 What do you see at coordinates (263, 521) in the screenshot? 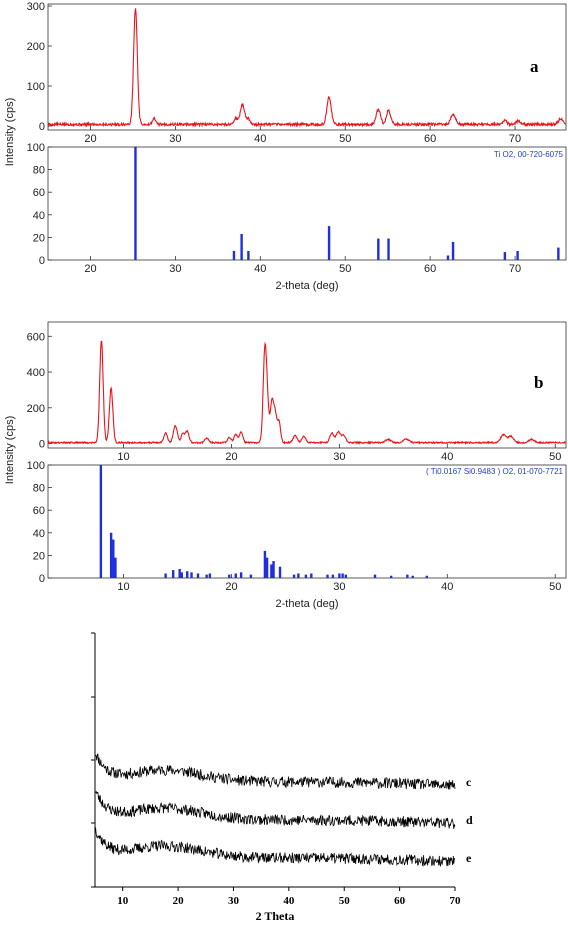
I see `panel-b-reference-sticks` at bounding box center [263, 521].